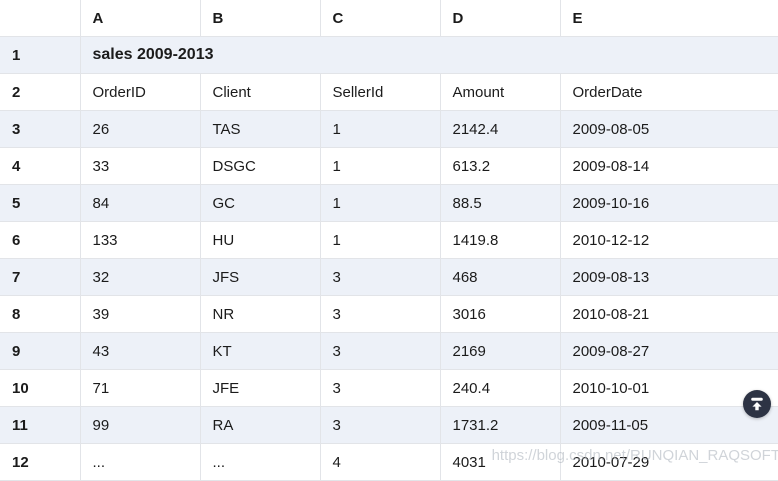  I want to click on column-header-row: A B C D E, so click(389, 18).